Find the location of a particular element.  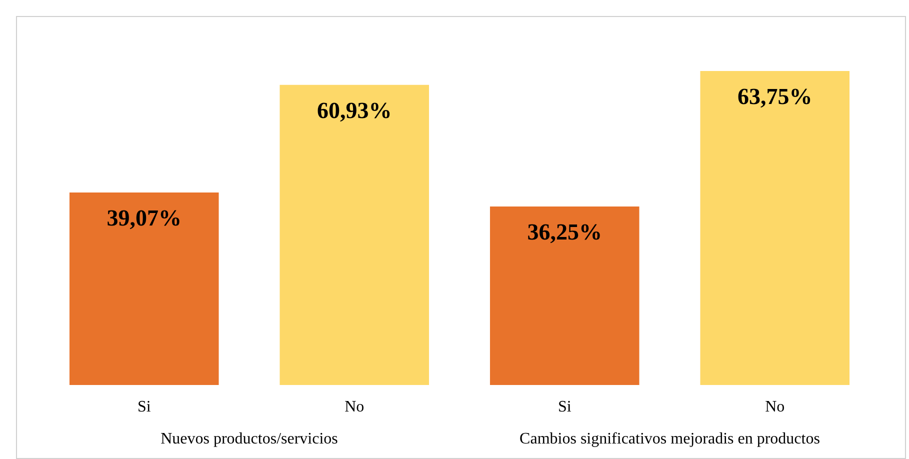

text: Cambios significativos mejoradis en productos is located at coordinates (670, 439).